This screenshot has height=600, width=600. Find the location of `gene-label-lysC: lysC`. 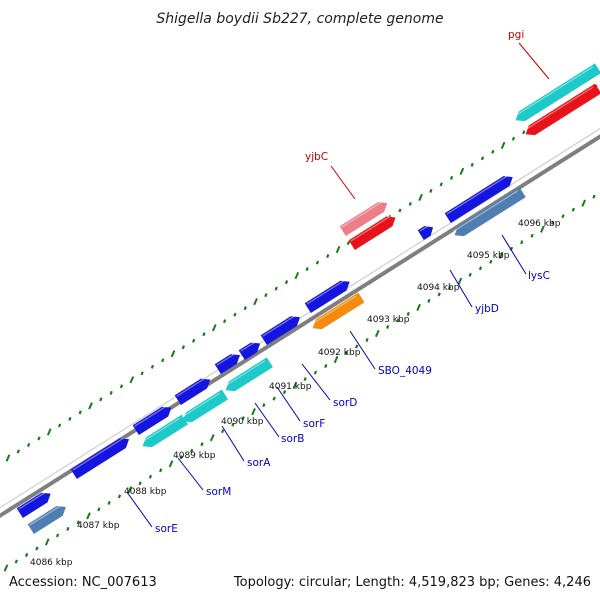

gene-label-lysC: lysC is located at coordinates (539, 276).